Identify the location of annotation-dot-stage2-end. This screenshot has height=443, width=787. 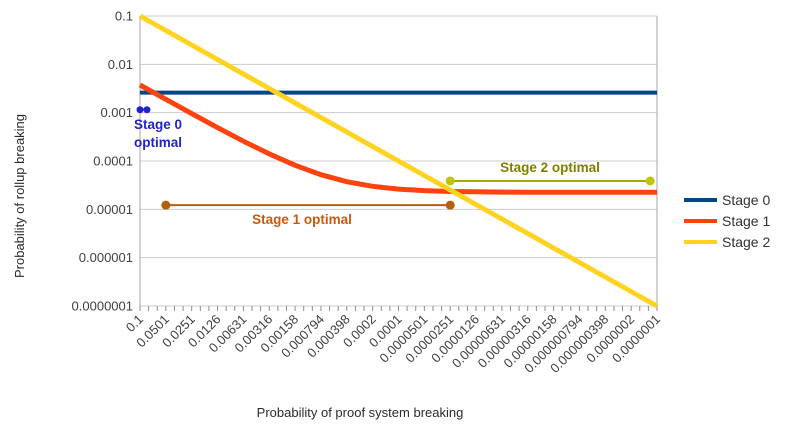
(650, 181).